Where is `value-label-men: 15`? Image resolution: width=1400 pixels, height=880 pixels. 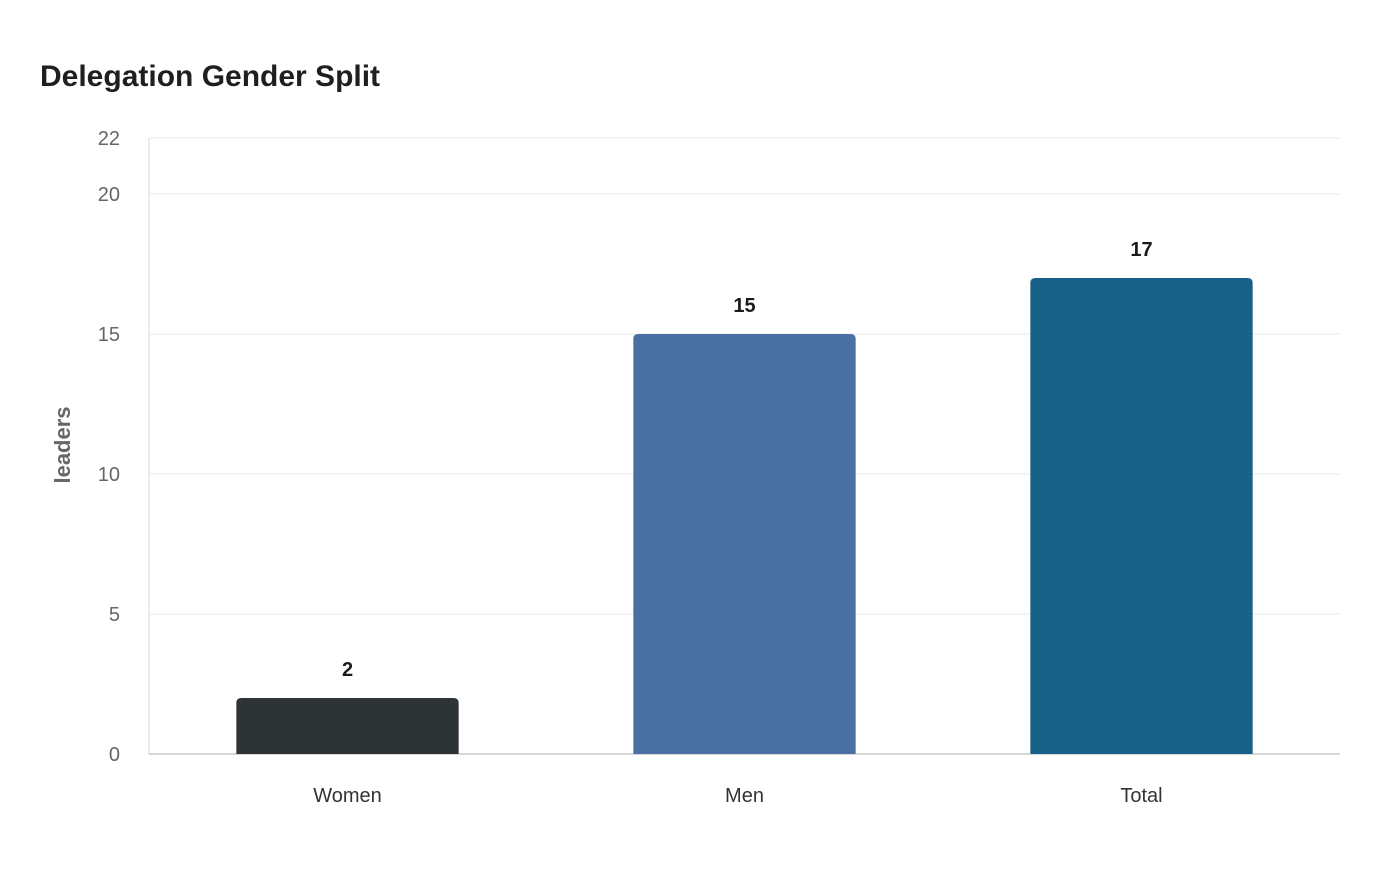 value-label-men: 15 is located at coordinates (744, 306).